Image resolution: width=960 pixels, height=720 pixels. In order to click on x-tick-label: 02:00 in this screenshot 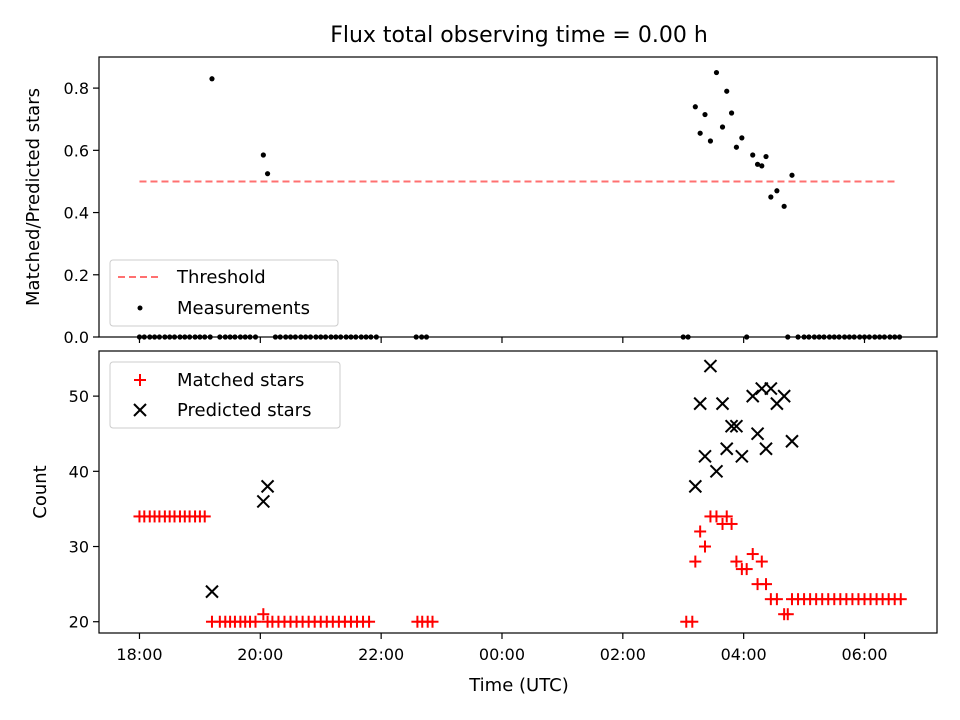, I will do `click(623, 654)`.